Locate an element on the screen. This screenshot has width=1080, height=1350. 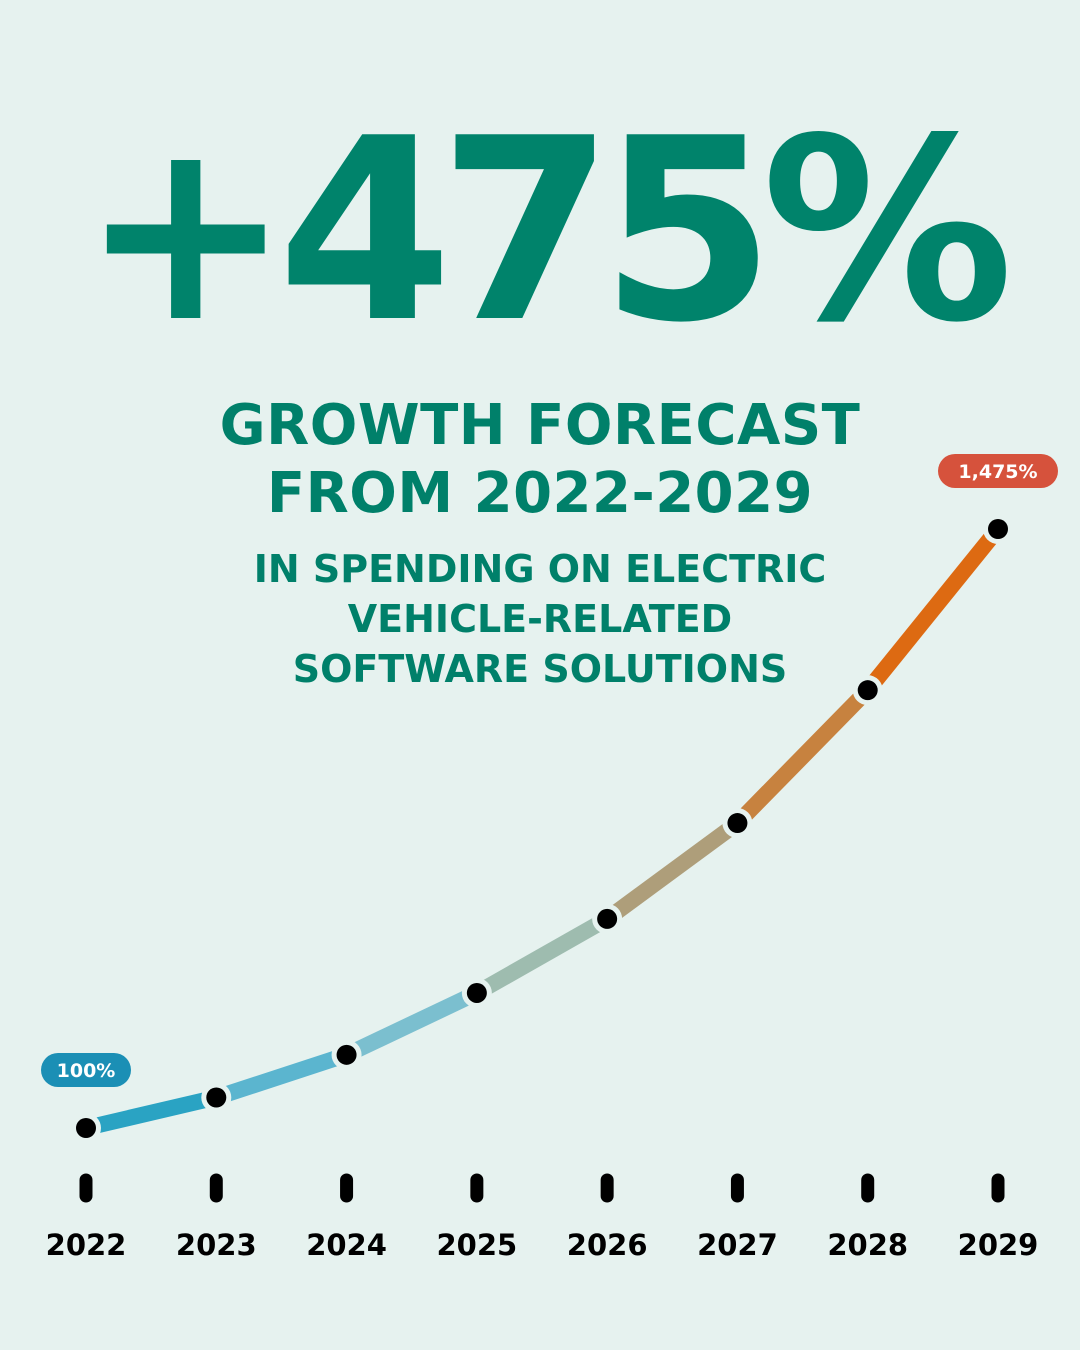
subtitle-line-2: FROM 2022-2029 is located at coordinates (540, 493).